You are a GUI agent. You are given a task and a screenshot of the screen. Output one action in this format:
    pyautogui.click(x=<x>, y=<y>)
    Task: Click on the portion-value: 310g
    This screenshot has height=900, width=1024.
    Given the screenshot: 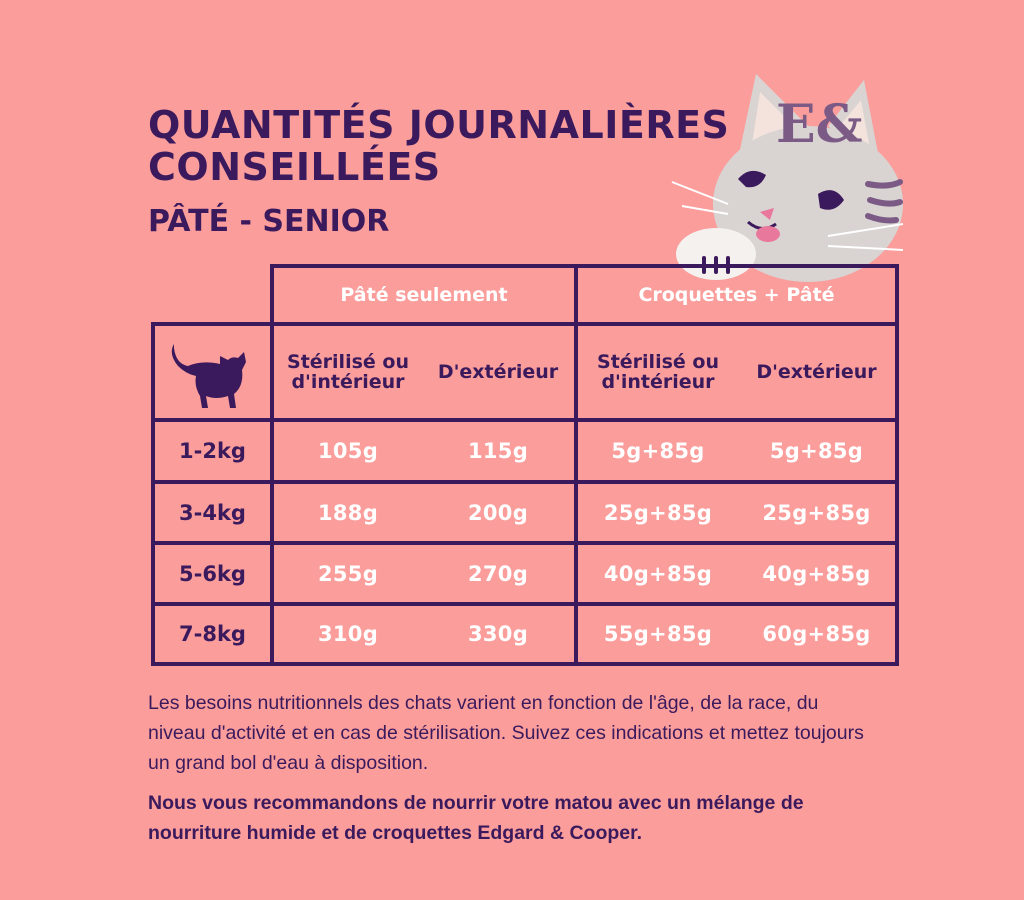 What is the action you would take?
    pyautogui.click(x=348, y=634)
    